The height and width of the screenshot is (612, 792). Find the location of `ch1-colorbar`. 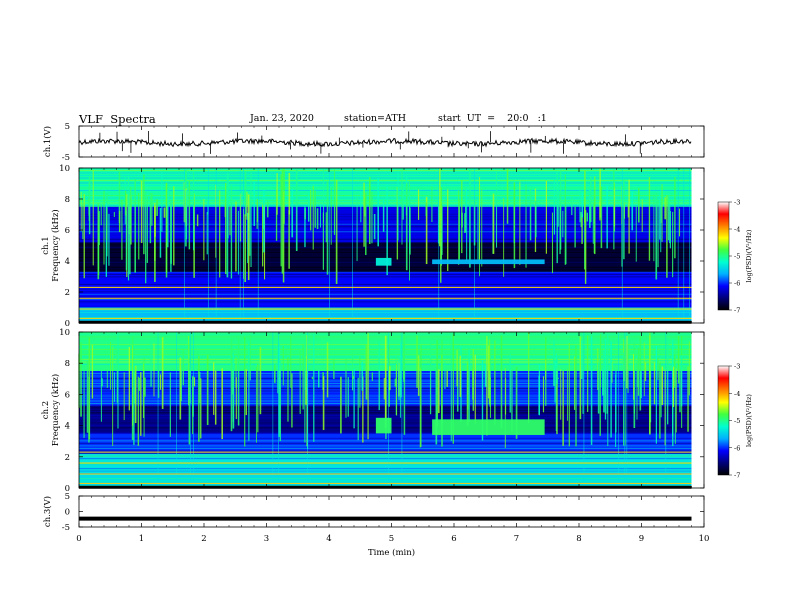

ch1-colorbar is located at coordinates (723, 256).